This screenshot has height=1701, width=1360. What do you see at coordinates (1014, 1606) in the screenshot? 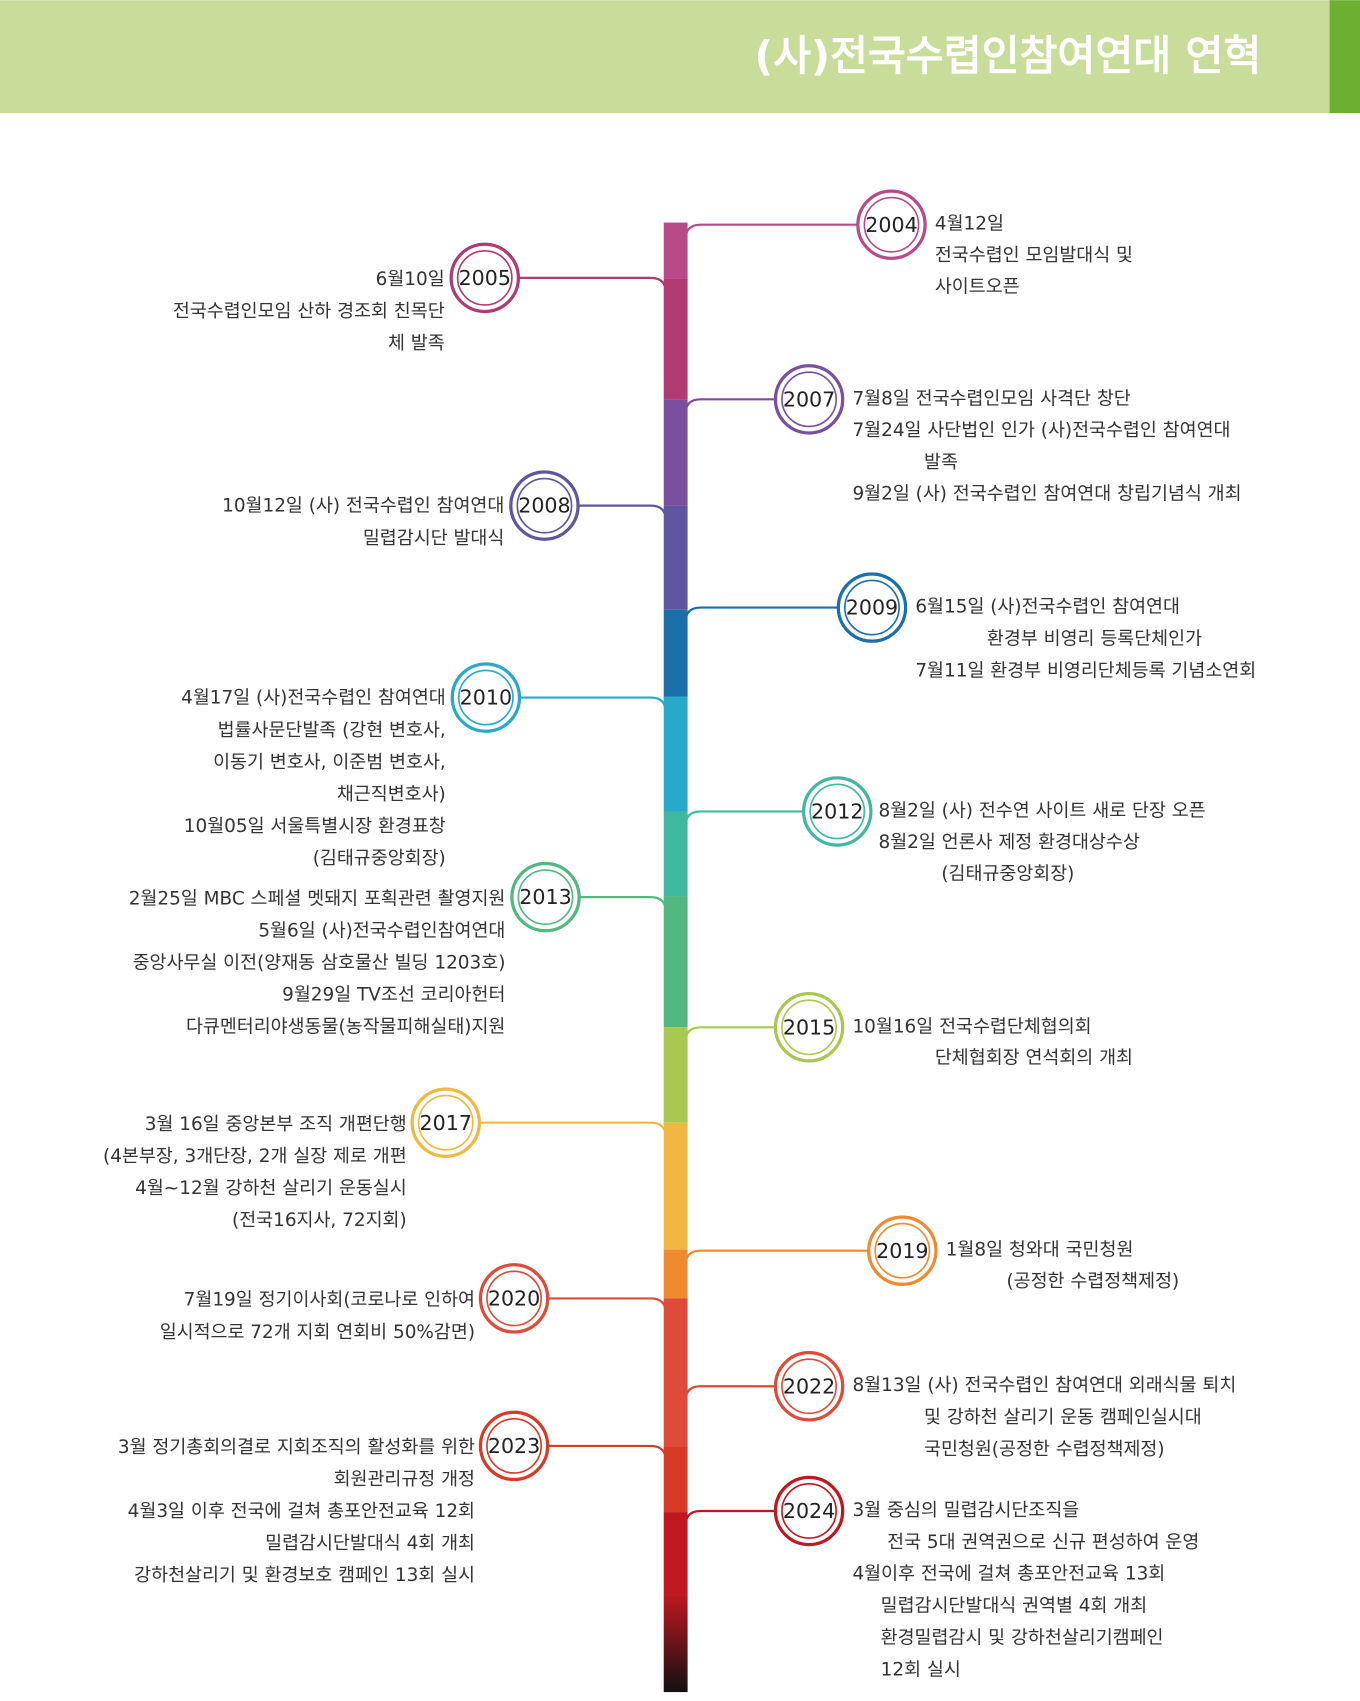
I see `event-text: 밀렵감시단발대식 권역별 4회 개최` at bounding box center [1014, 1606].